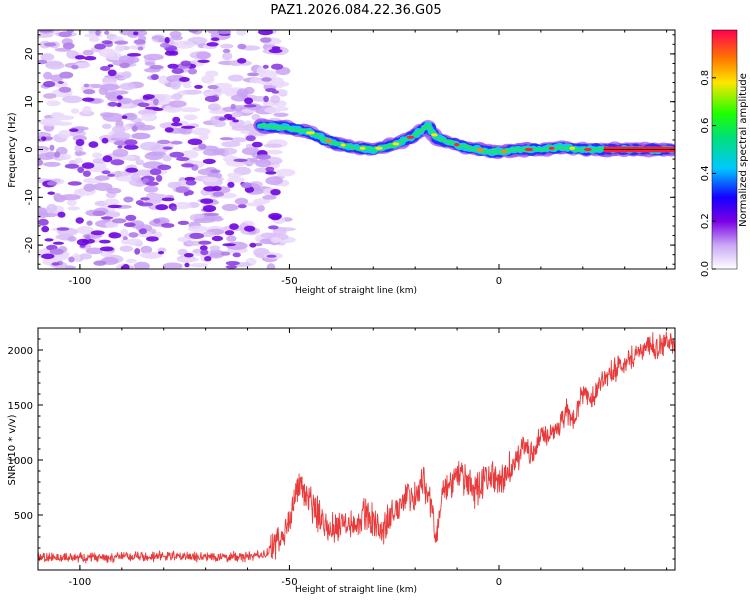 The image size is (750, 600). I want to click on spectrogram-noise-blobs, so click(167, 149).